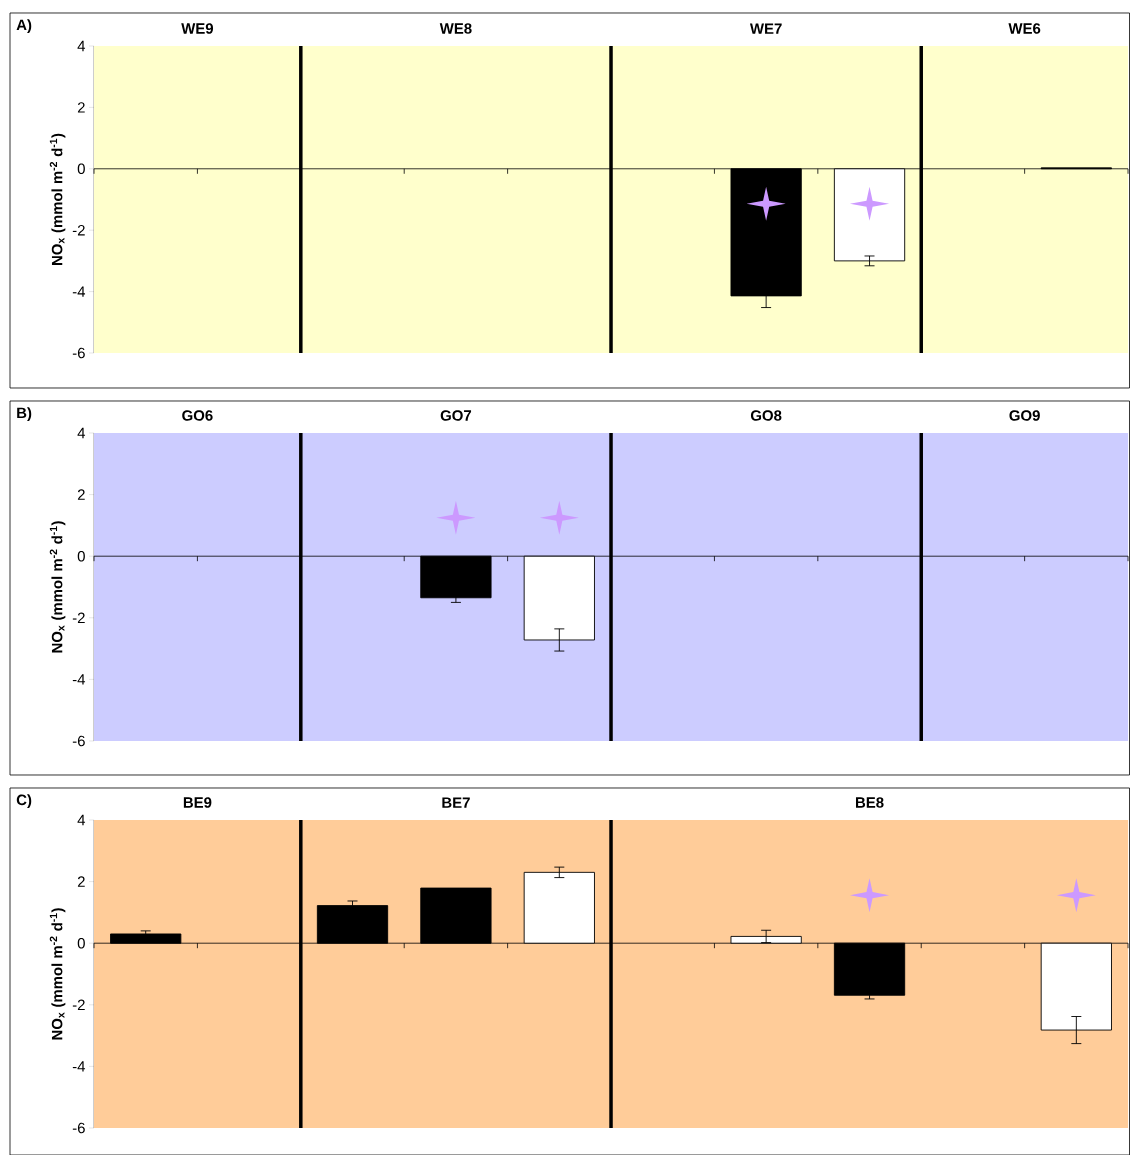  Describe the element at coordinates (1024, 415) in the screenshot. I see `text: GO9` at that location.